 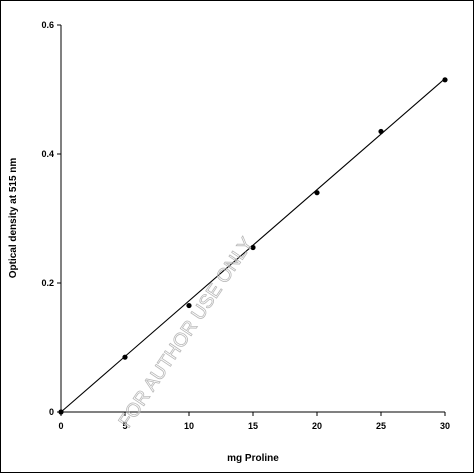 I want to click on x-tick-label: 10, so click(x=189, y=426).